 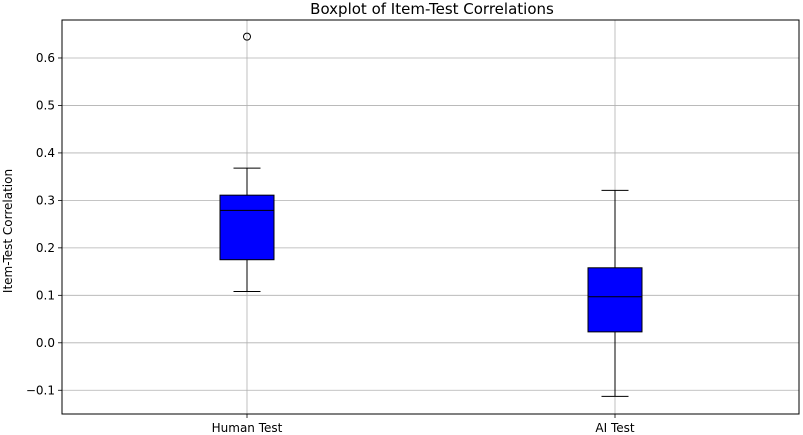 I want to click on y-axis-label: Item-Test Correlation, so click(x=8, y=231).